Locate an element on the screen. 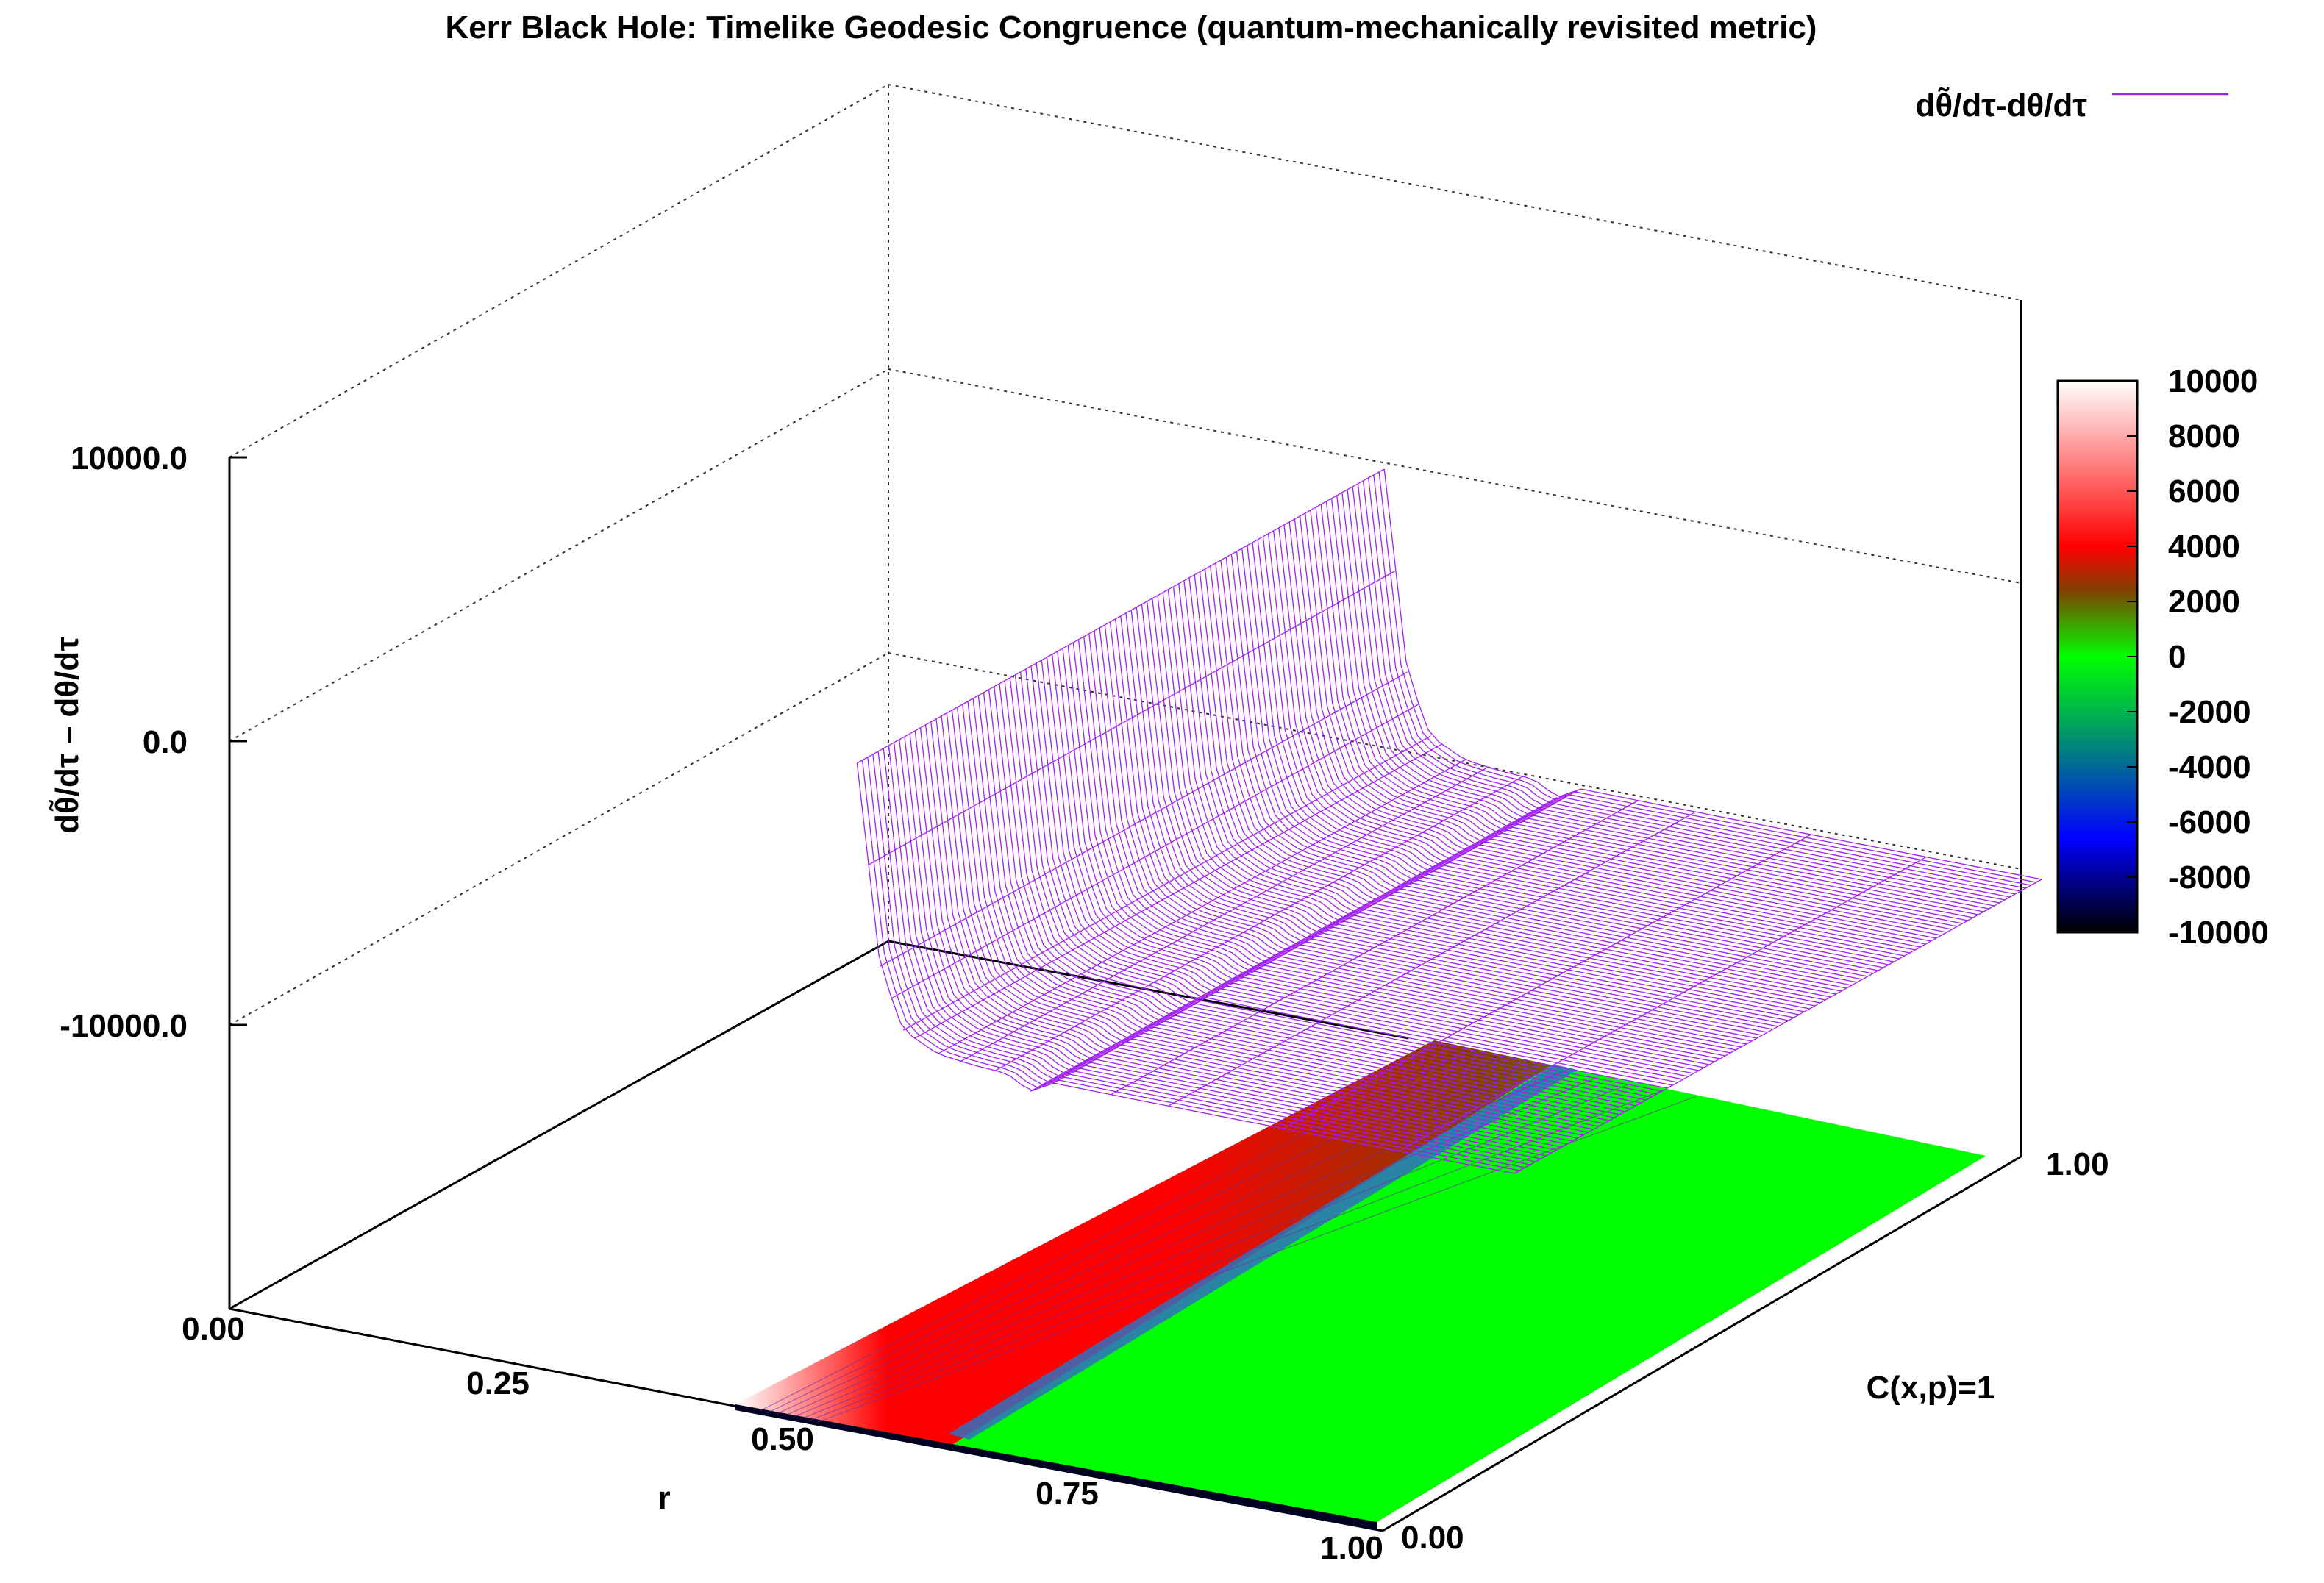  y-tick-label: 1.00 is located at coordinates (2077, 1164).